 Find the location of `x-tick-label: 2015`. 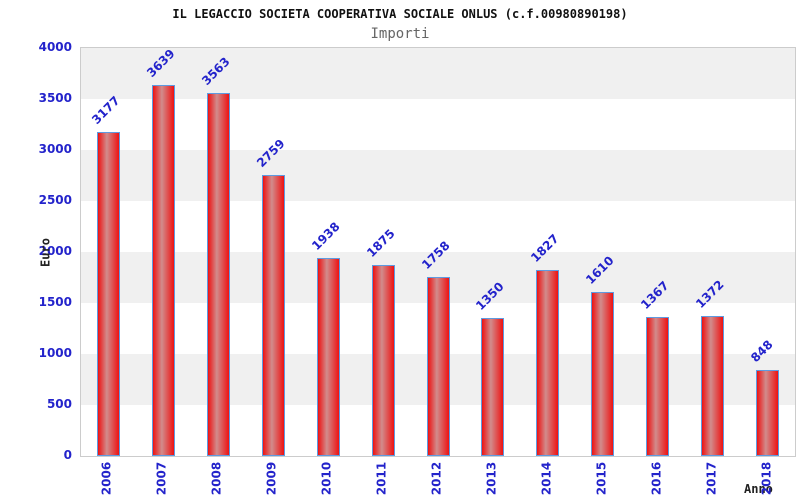

x-tick-label: 2015 is located at coordinates (601, 478).